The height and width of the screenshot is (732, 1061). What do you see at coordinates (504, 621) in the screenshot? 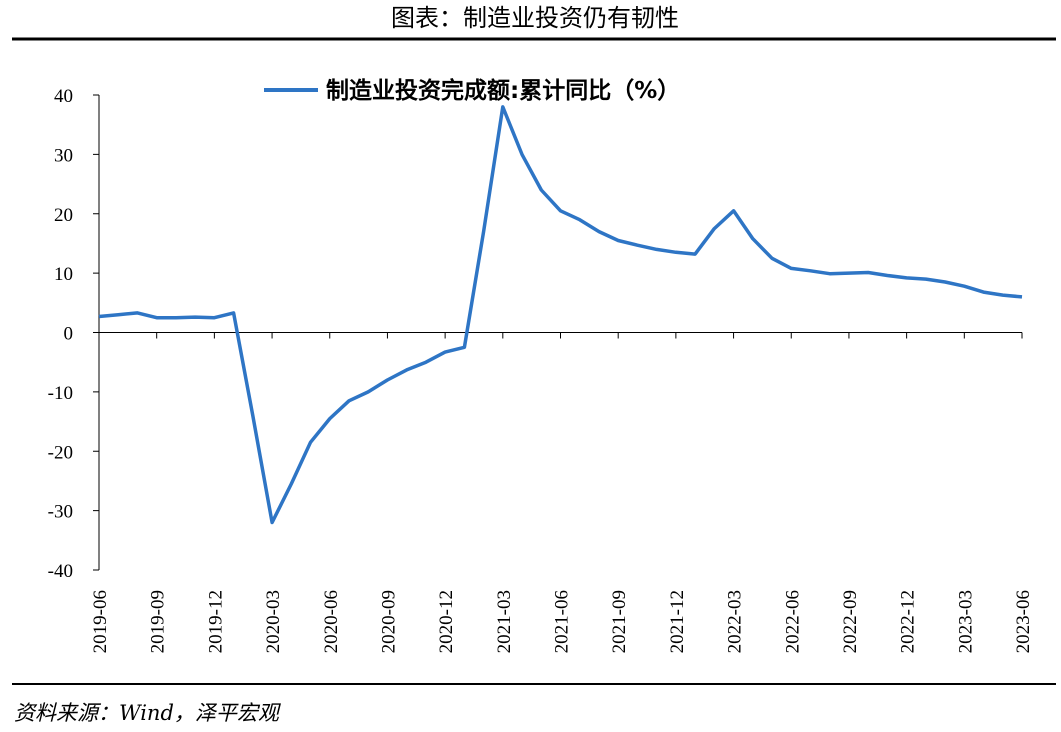
I see `x-tick-label: 2021-03` at bounding box center [504, 621].